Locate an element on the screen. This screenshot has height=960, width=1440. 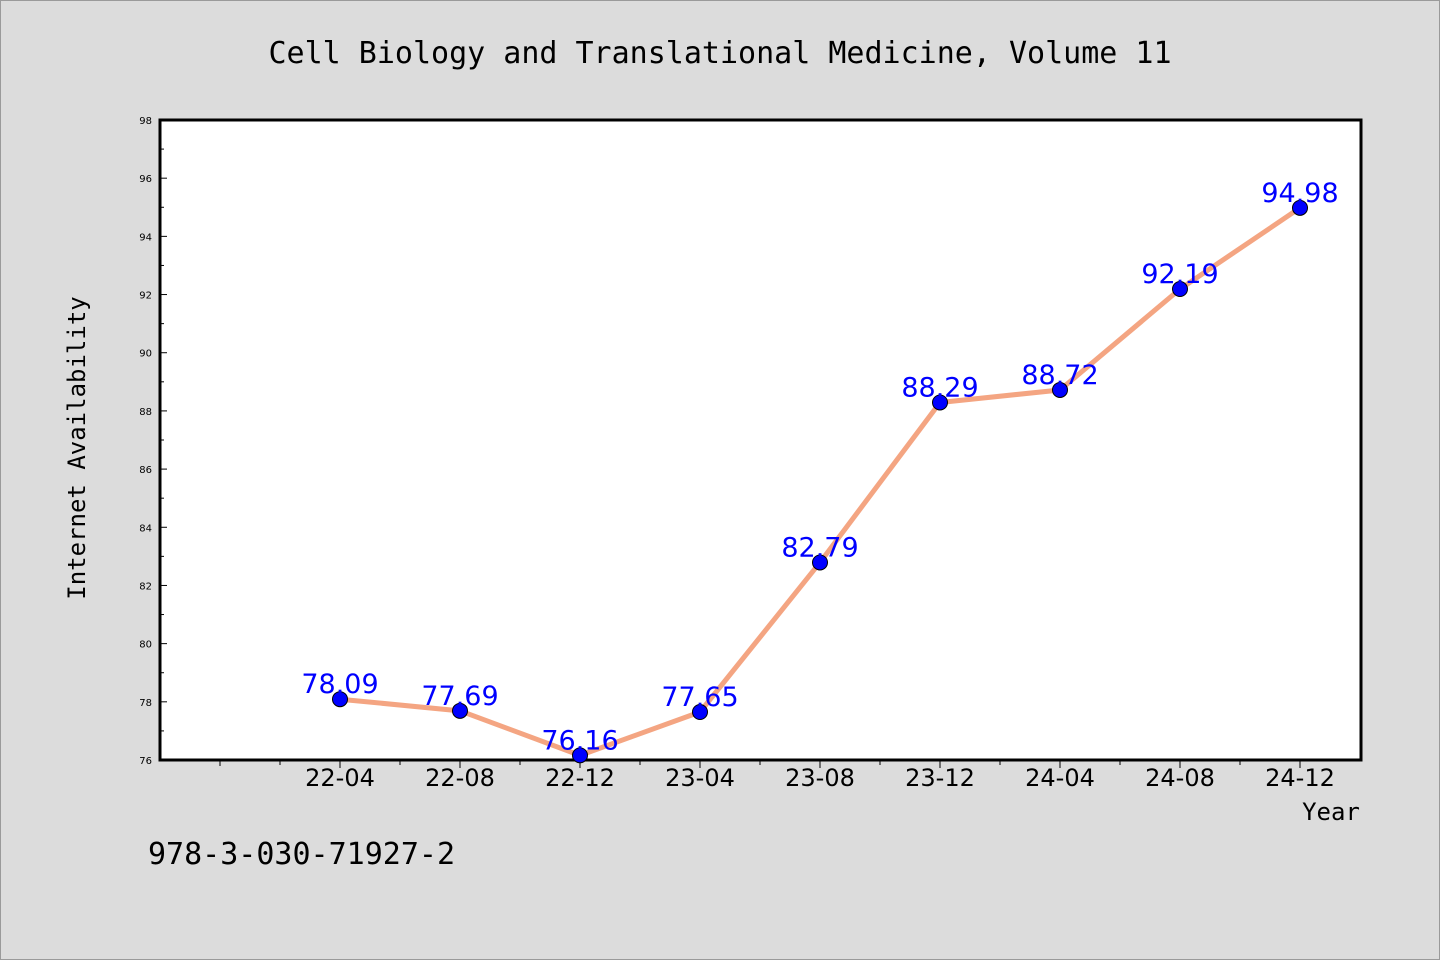
data-label: 92.19 is located at coordinates (1179, 274).